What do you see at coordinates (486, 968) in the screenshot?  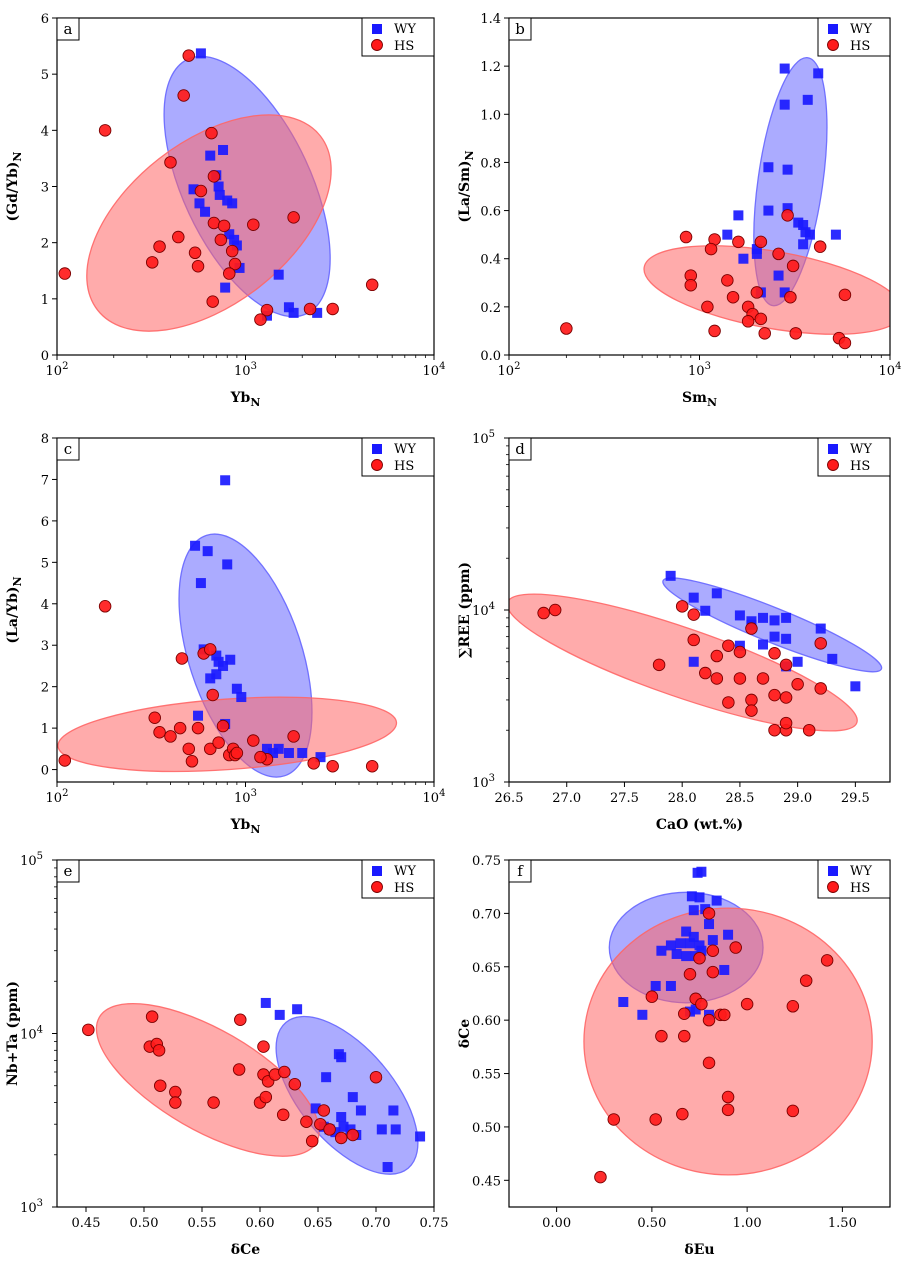 I see `y-tick-label: 0.65` at bounding box center [486, 968].